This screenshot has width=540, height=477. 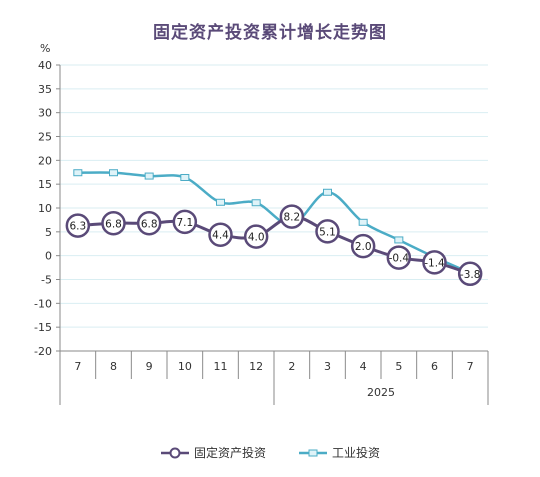 What do you see at coordinates (45, 184) in the screenshot?
I see `y-tick-label: 15` at bounding box center [45, 184].